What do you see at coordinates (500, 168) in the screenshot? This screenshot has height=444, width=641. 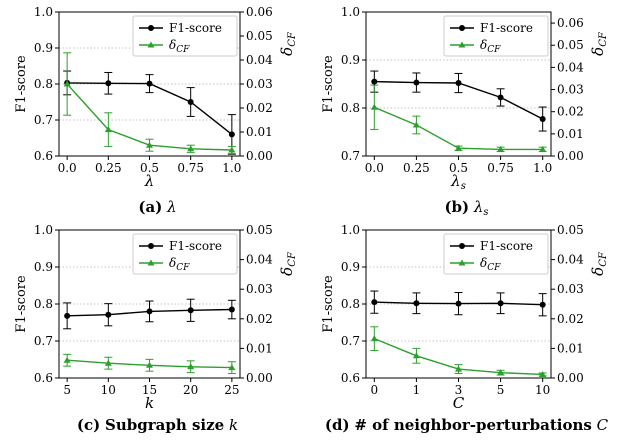 I see `x-tick-label: 0.75` at bounding box center [500, 168].